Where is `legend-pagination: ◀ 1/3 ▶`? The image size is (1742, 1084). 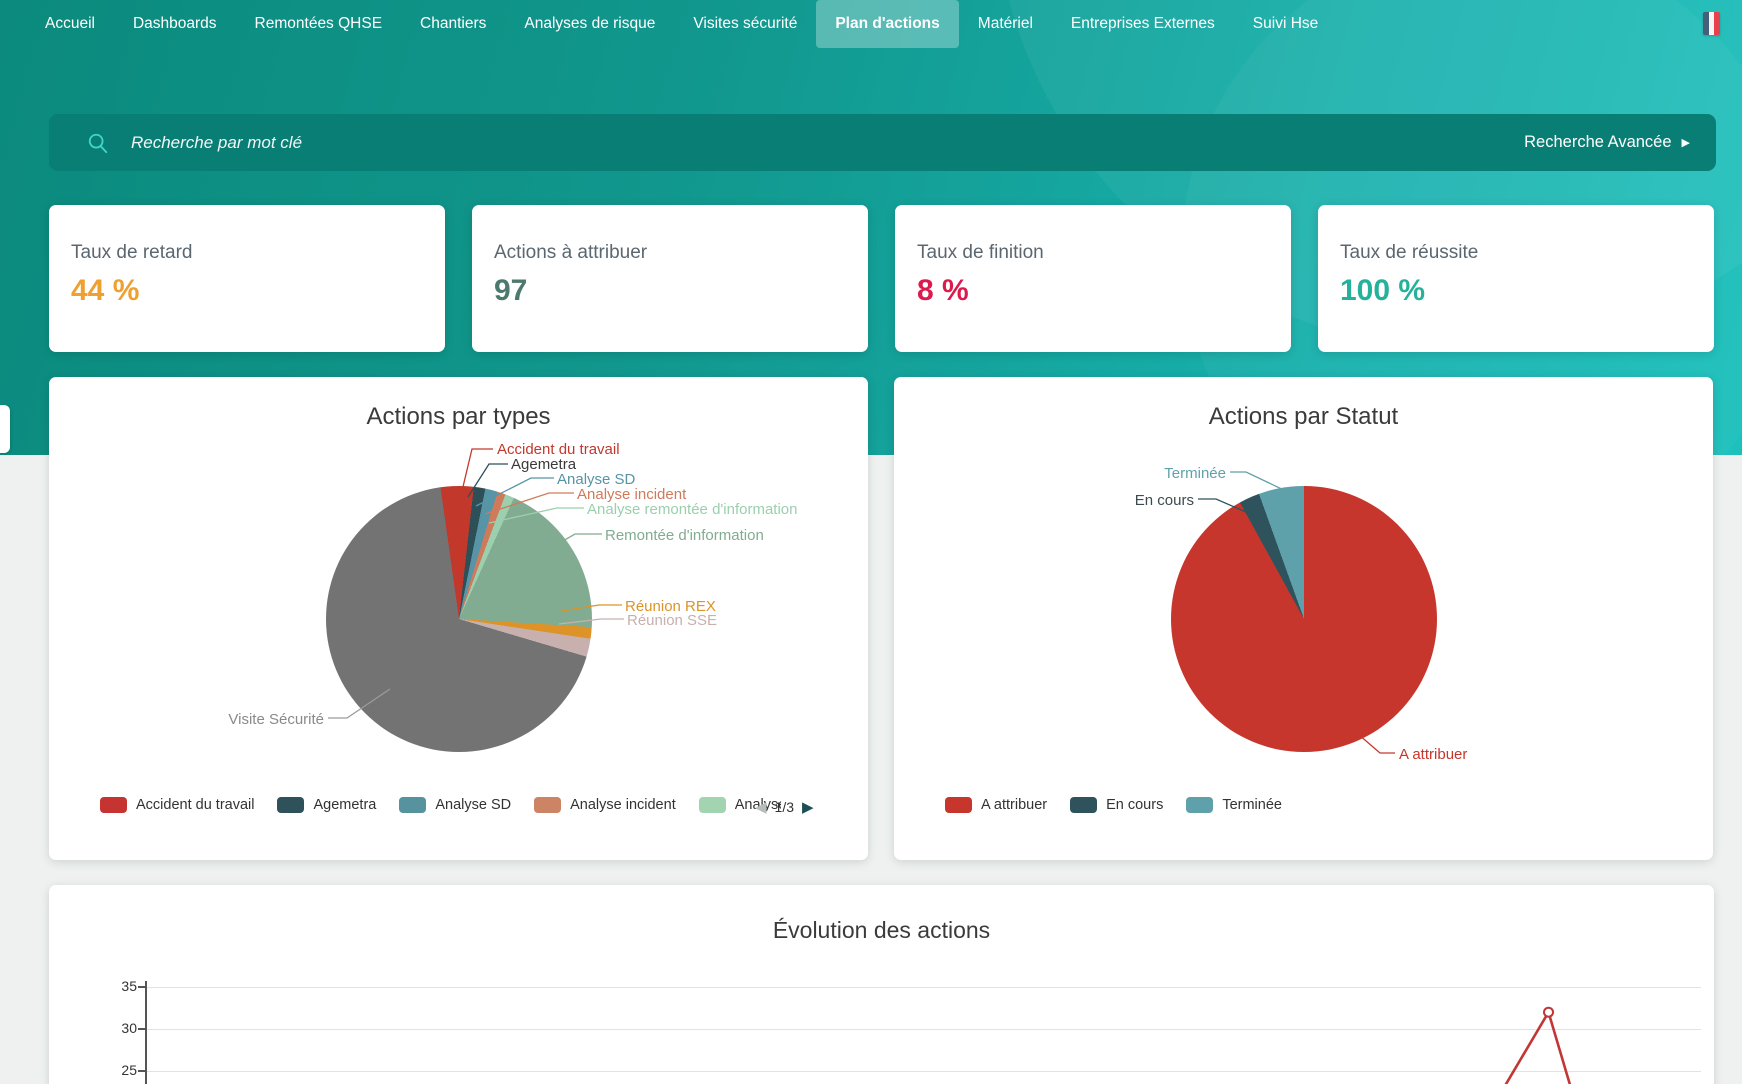
legend-pagination: ◀ 1/3 ▶ is located at coordinates (784, 807).